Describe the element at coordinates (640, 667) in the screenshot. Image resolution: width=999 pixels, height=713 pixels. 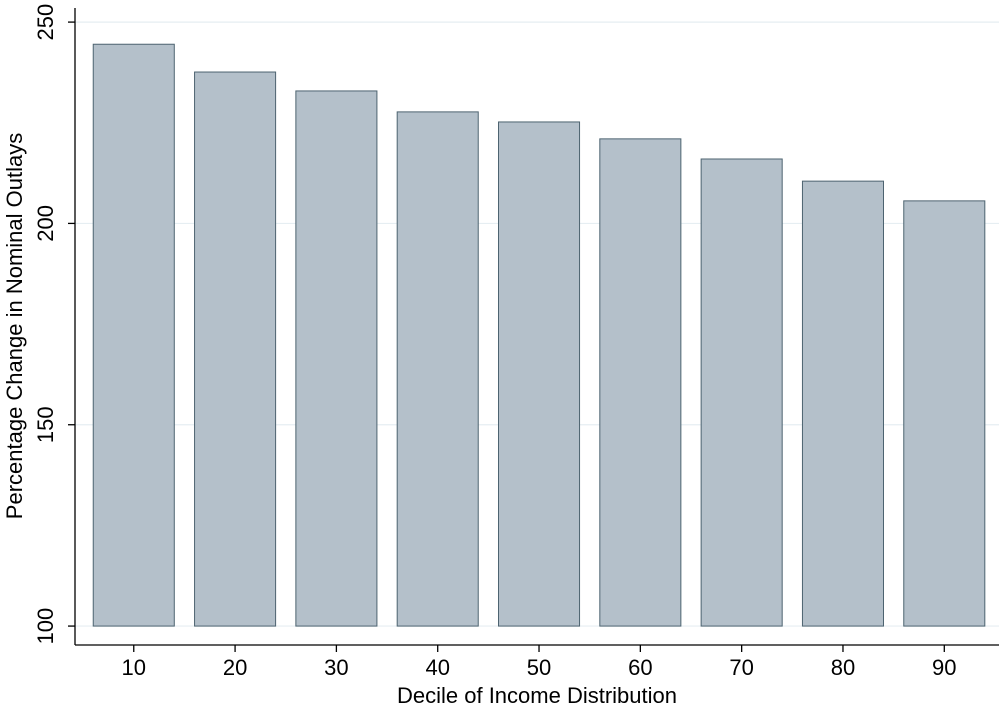
I see `x-tick-label: 60` at that location.